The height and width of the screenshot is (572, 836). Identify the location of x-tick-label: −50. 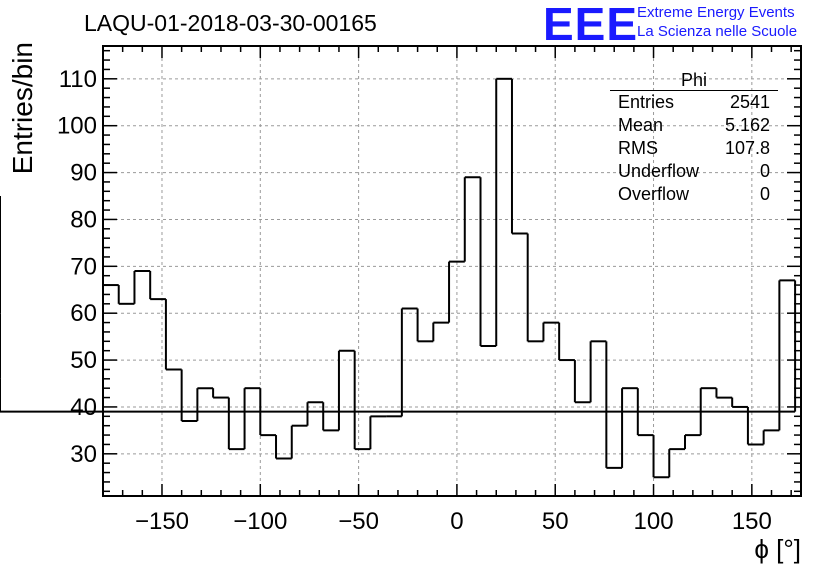
(358, 521).